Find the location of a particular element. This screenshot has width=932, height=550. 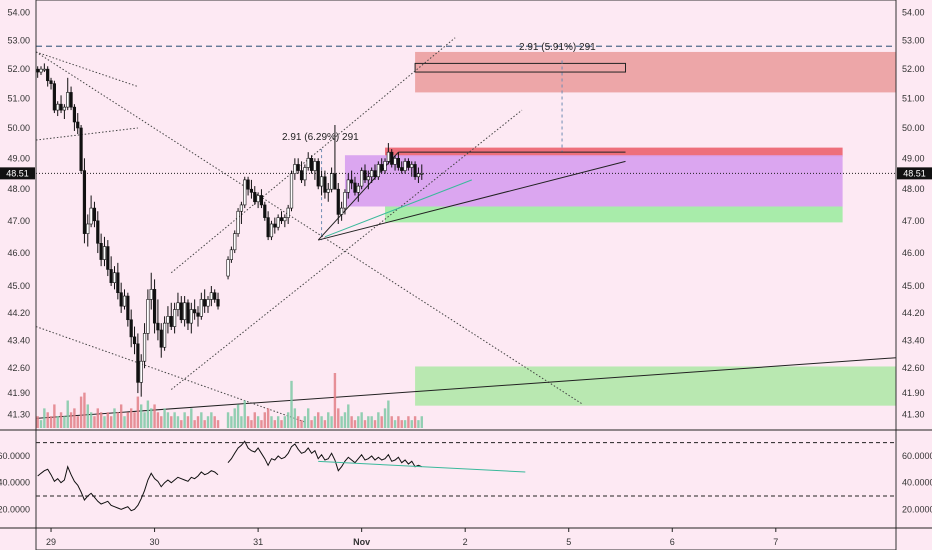

position-zone is located at coordinates (593, 181).